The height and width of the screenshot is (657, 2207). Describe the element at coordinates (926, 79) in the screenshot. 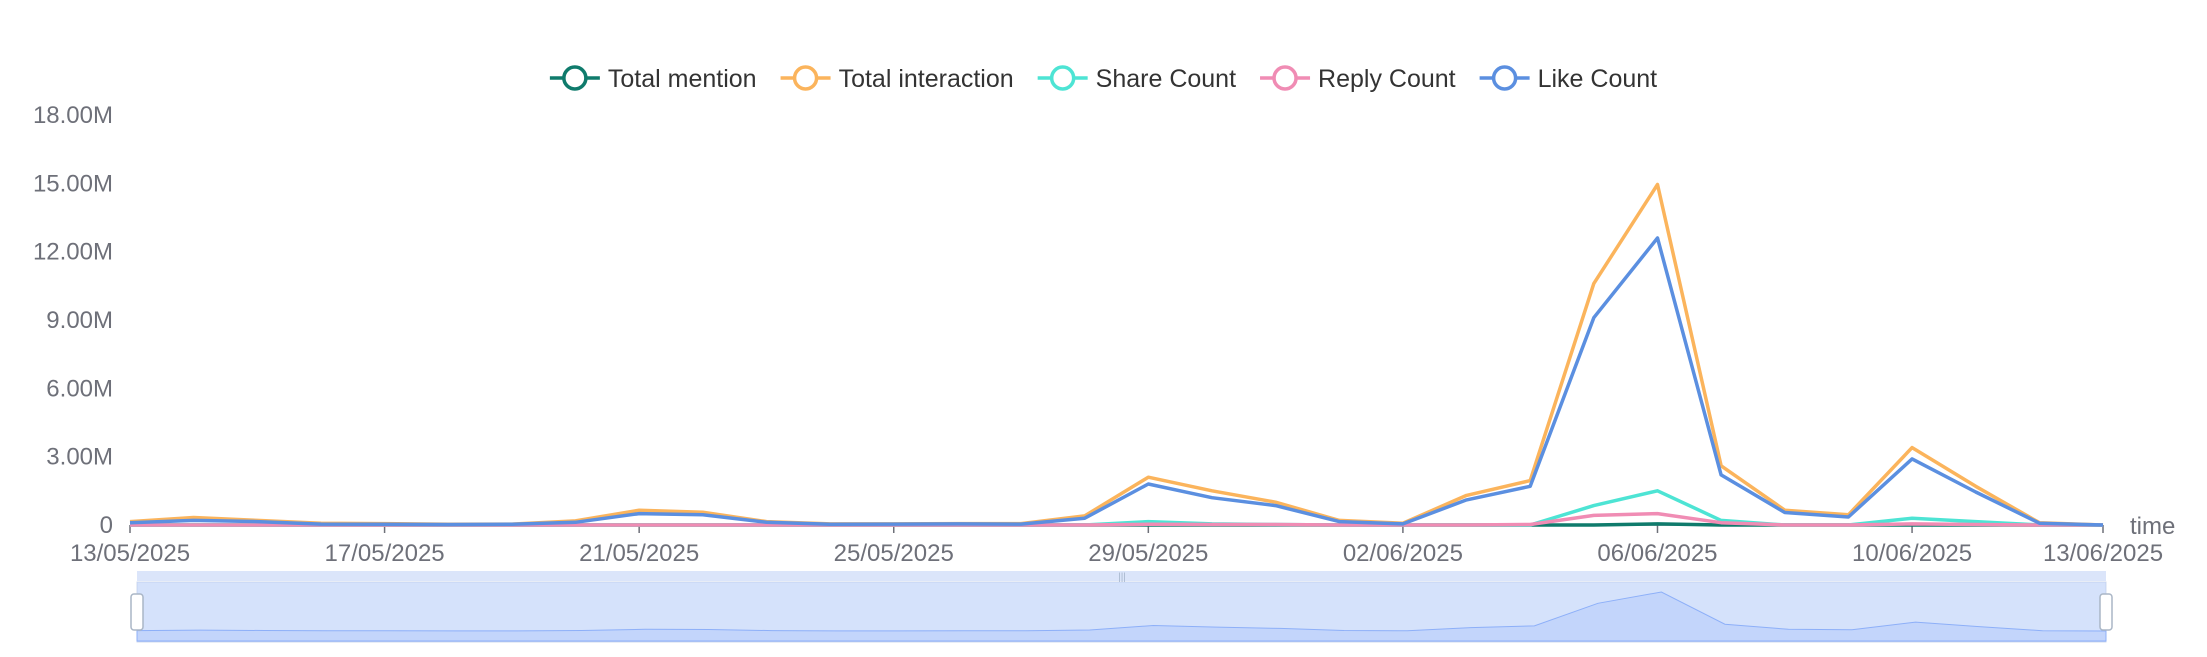

I see `legend-label: Total interaction` at that location.